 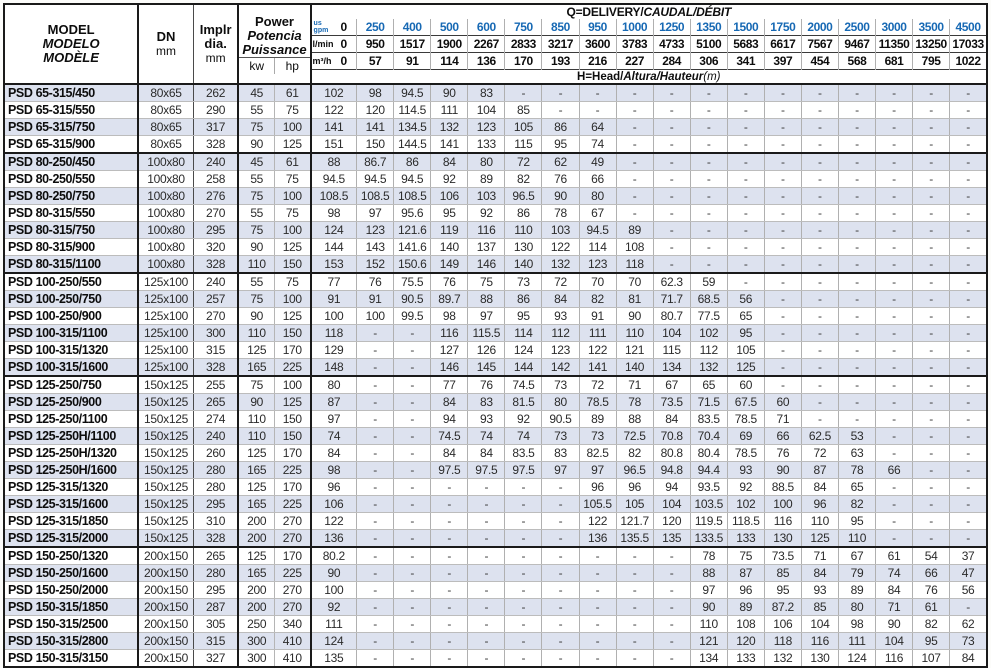 I want to click on head-value-cell: 65, so click(x=709, y=385).